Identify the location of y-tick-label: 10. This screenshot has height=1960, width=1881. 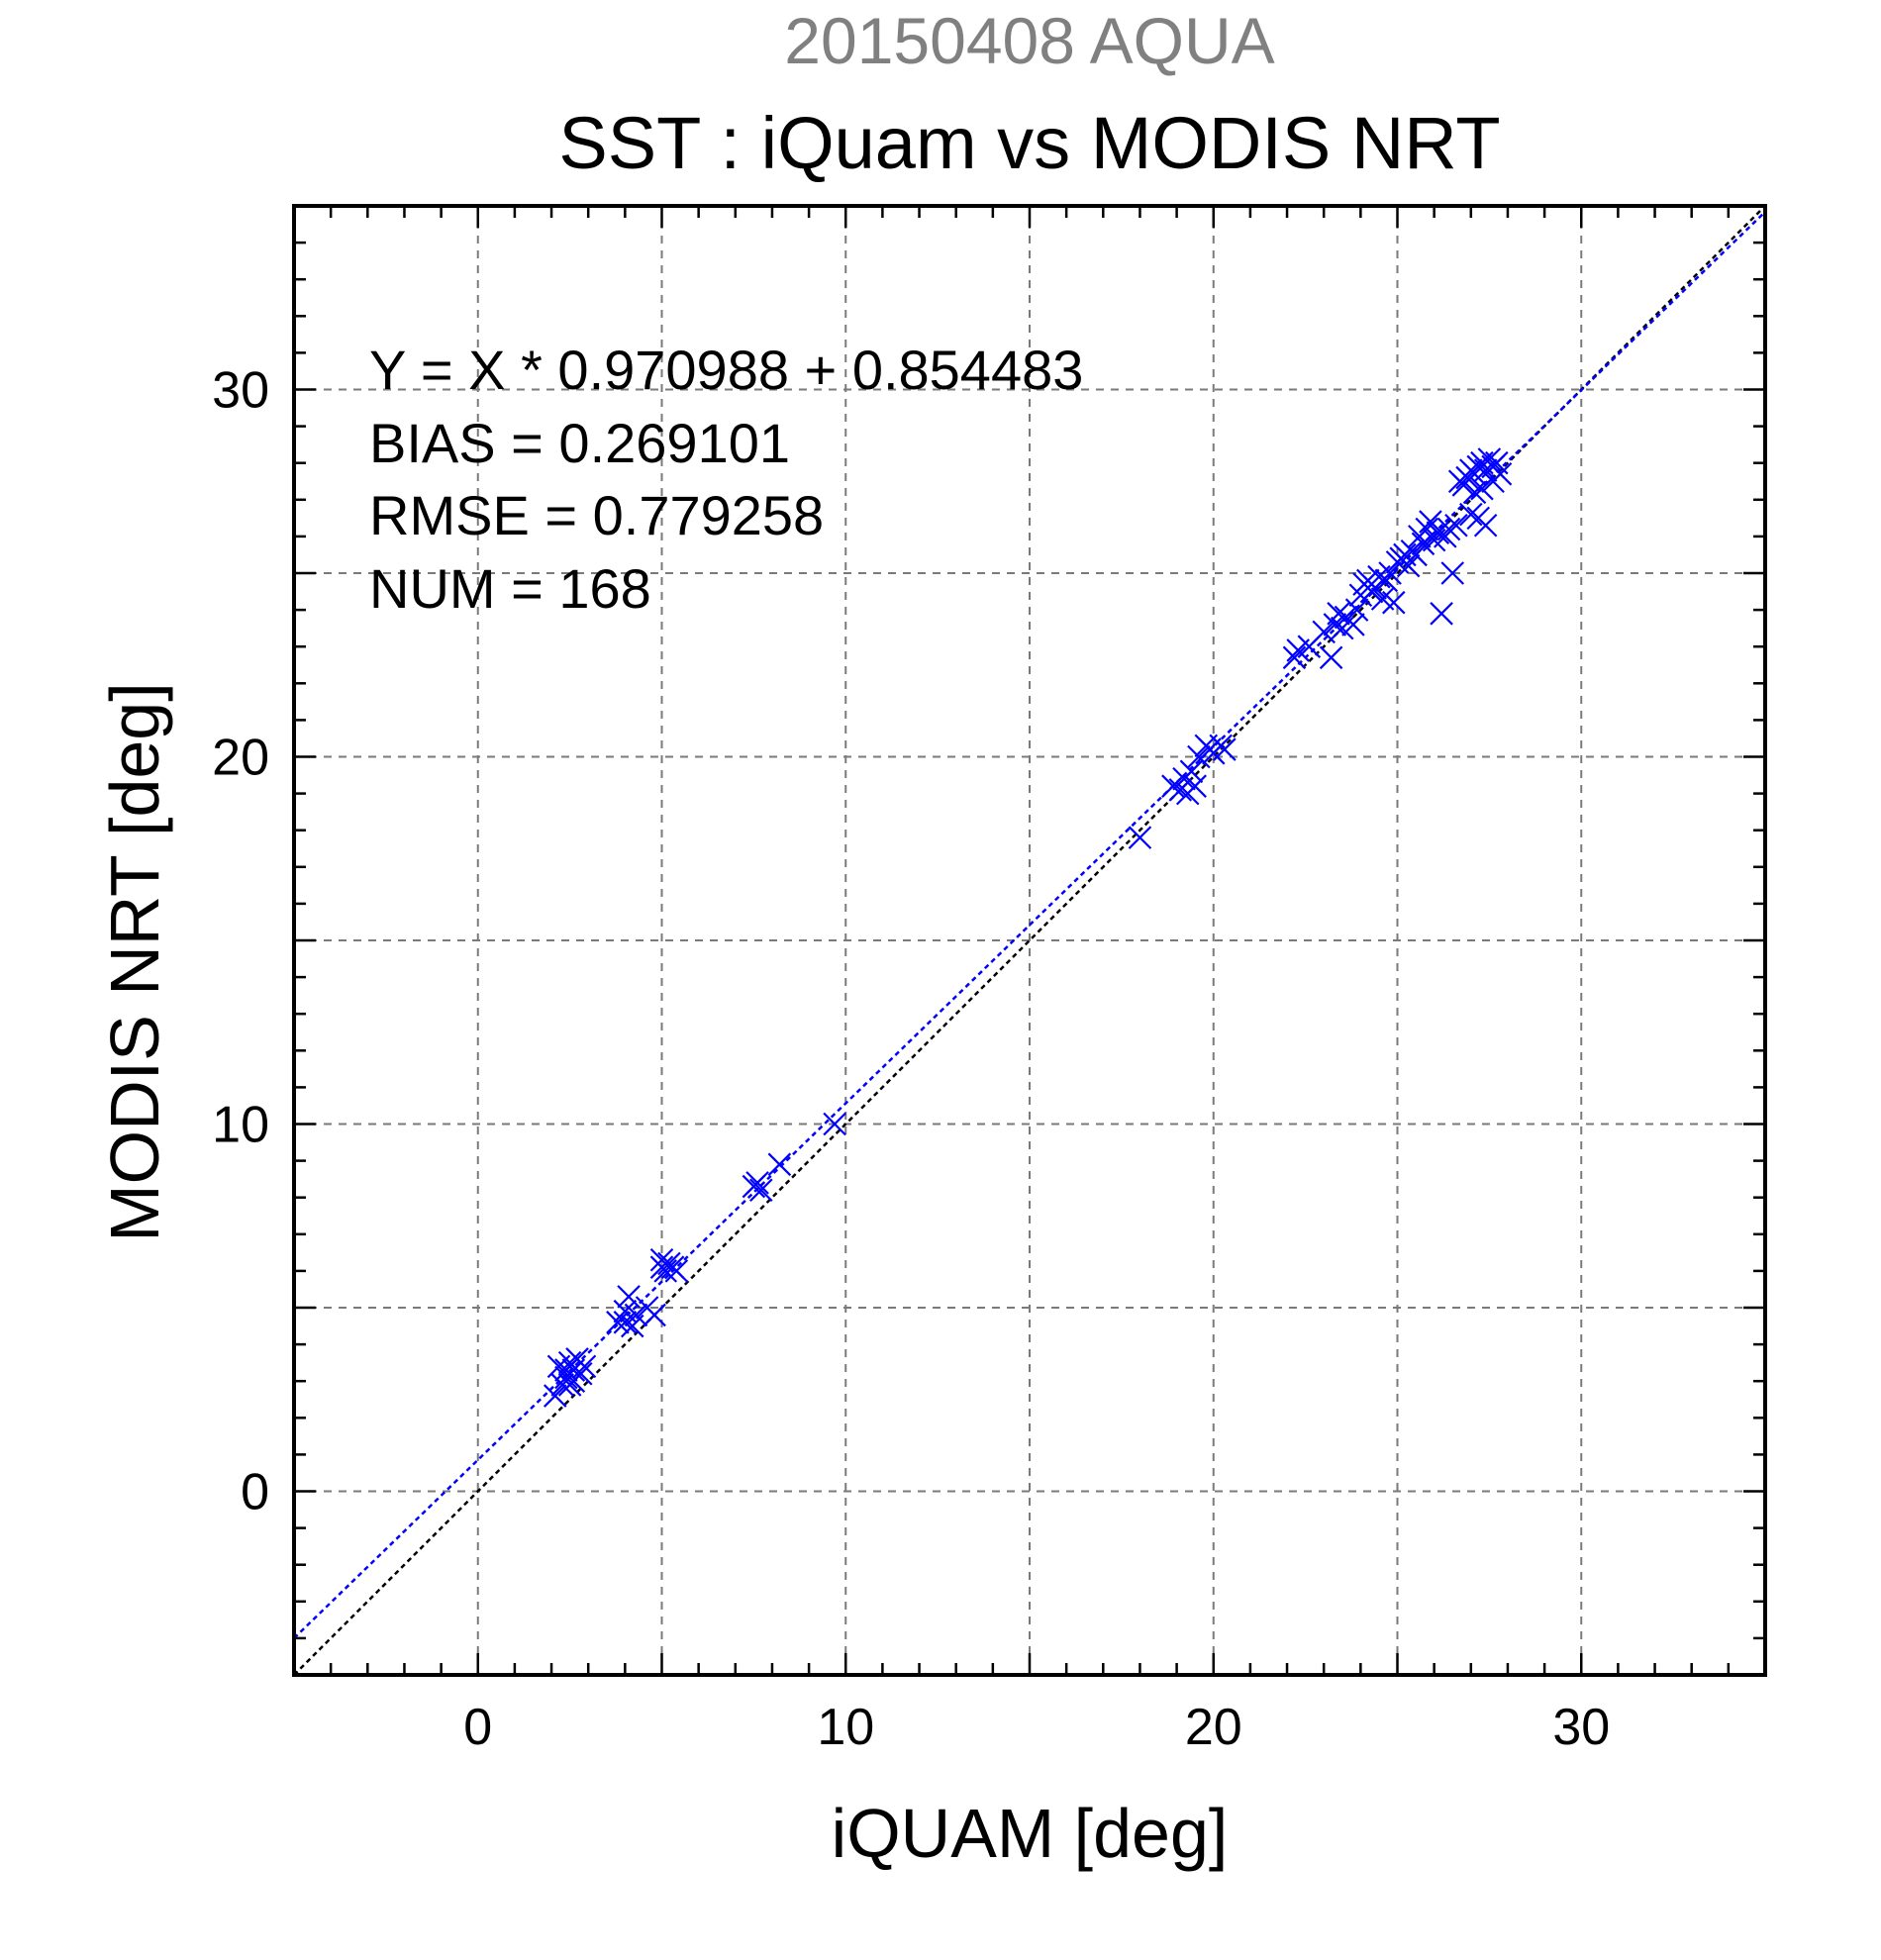
(241, 1125).